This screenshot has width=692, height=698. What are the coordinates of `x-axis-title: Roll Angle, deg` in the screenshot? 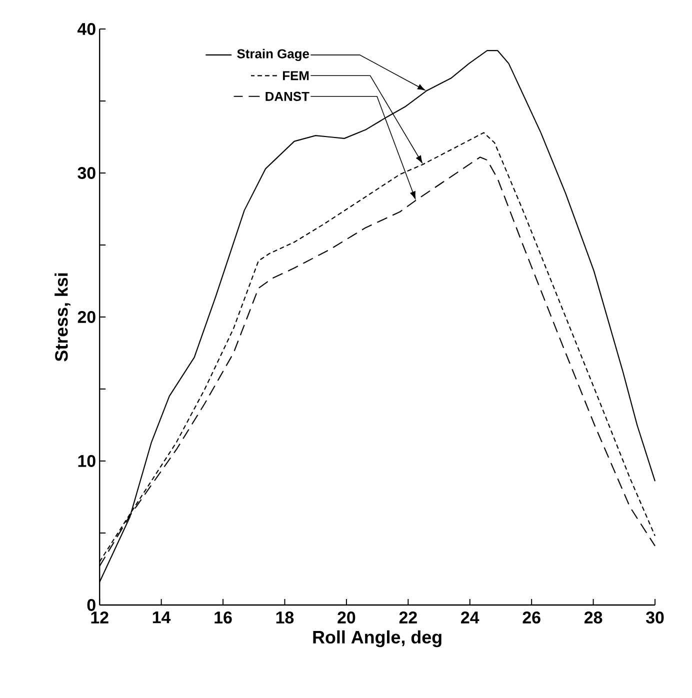 It's located at (377, 639).